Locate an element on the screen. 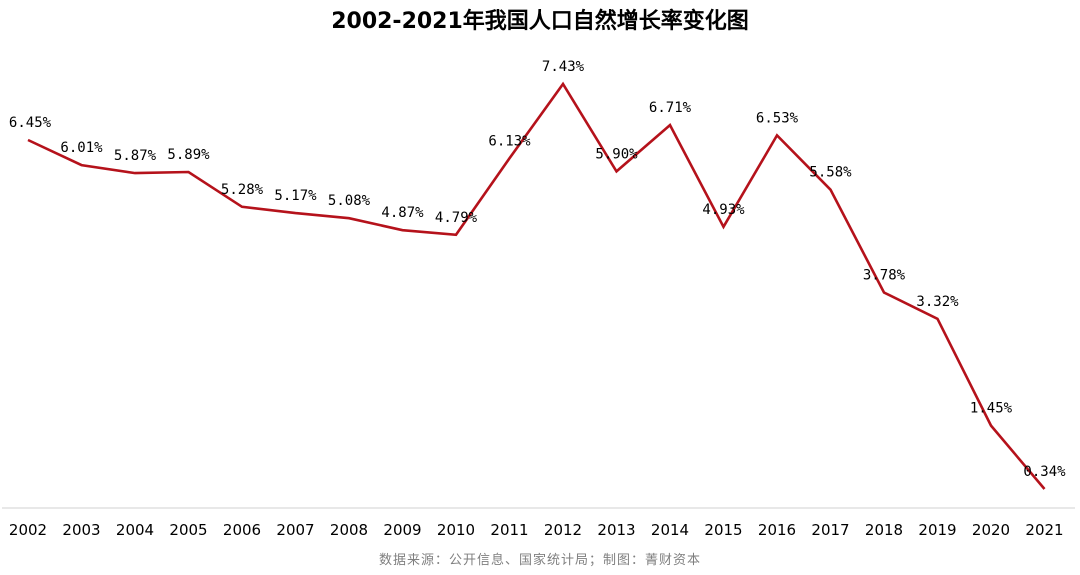 The width and height of the screenshot is (1080, 575). data-point-2013 is located at coordinates (617, 171).